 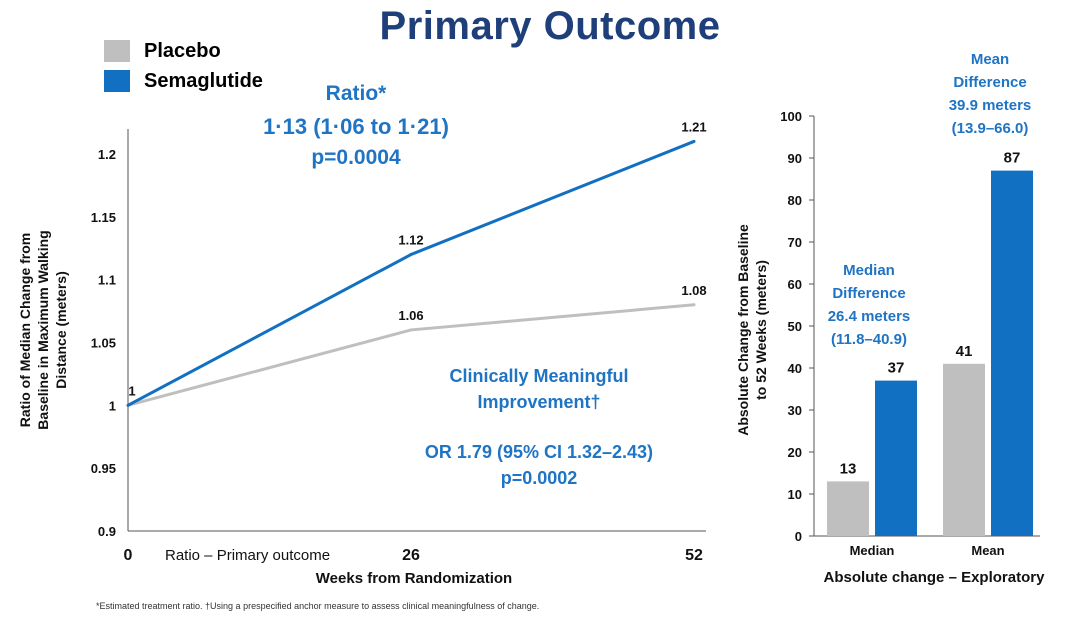 What do you see at coordinates (798, 536) in the screenshot?
I see `bar-chart-y-tick-label: 0` at bounding box center [798, 536].